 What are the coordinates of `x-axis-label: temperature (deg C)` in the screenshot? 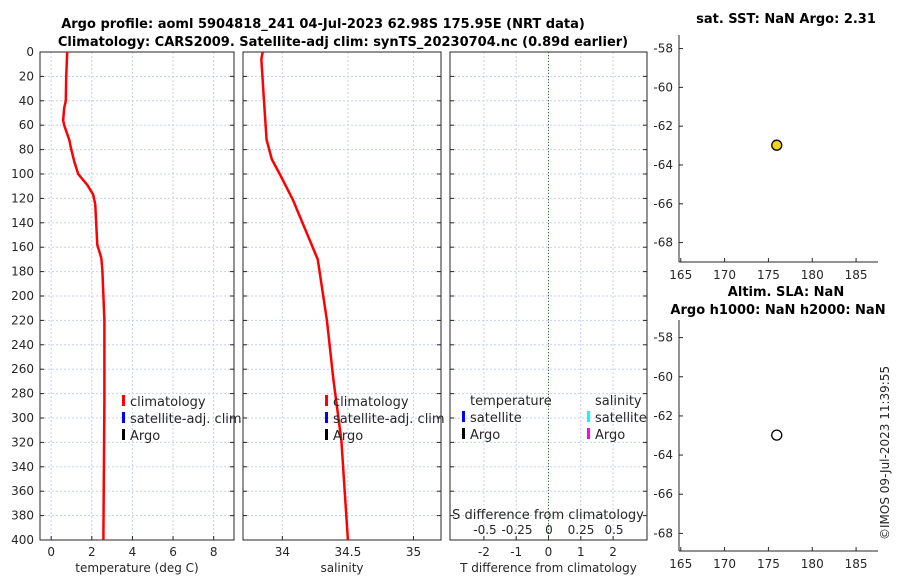 It's located at (136, 568).